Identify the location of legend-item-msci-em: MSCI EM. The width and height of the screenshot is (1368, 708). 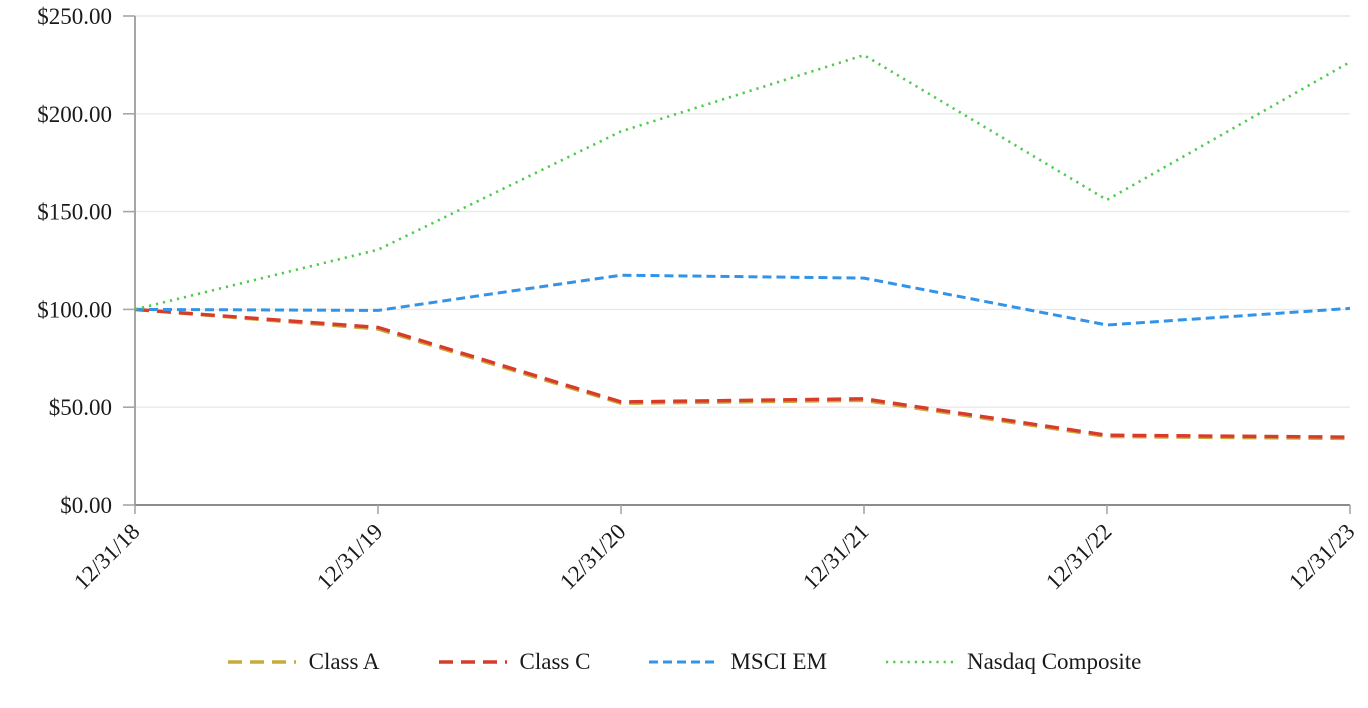
(737, 662).